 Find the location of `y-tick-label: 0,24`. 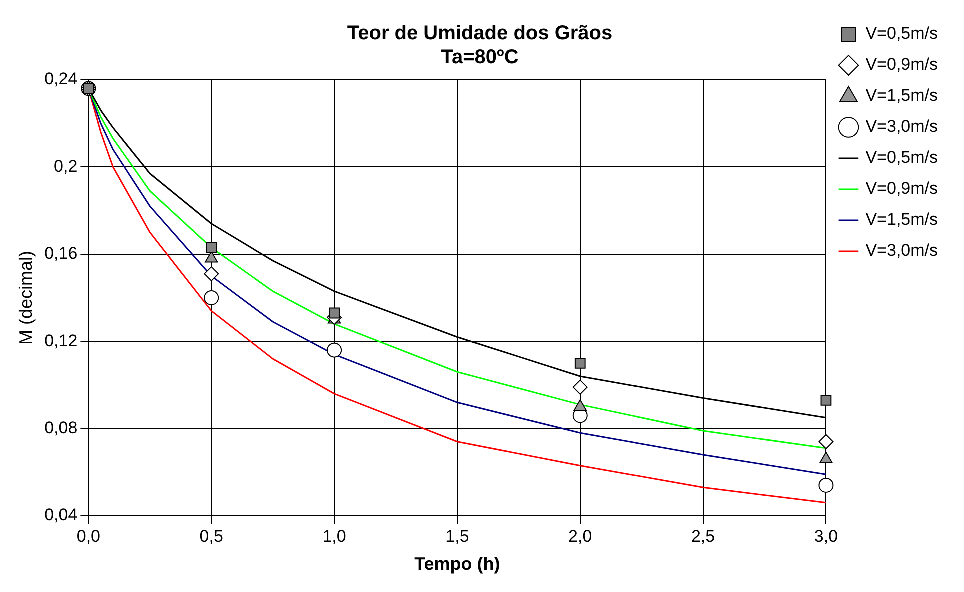

y-tick-label: 0,24 is located at coordinates (61, 79).